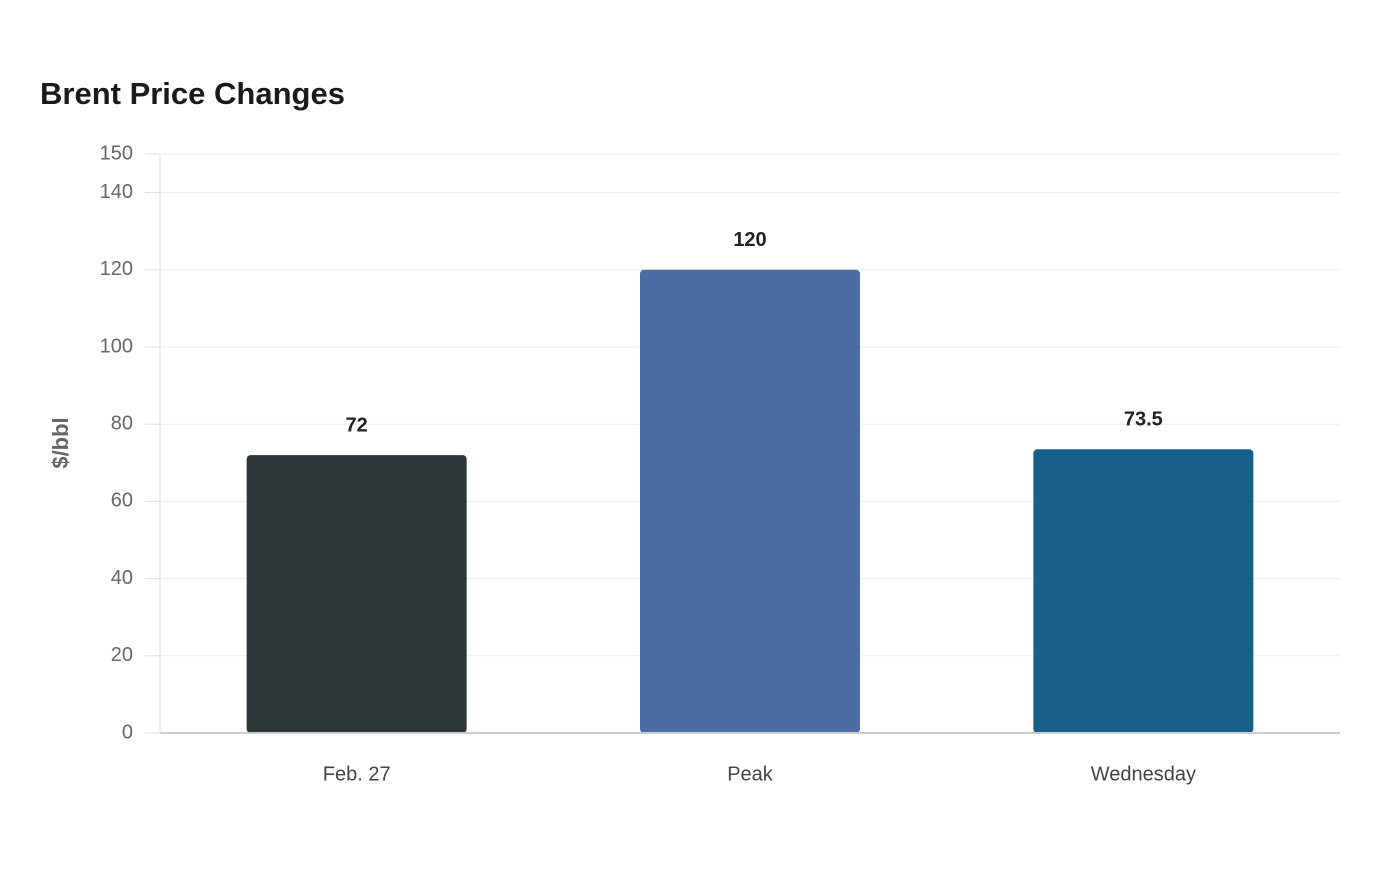 The height and width of the screenshot is (880, 1400). I want to click on y-tick-label: 20, so click(122, 655).